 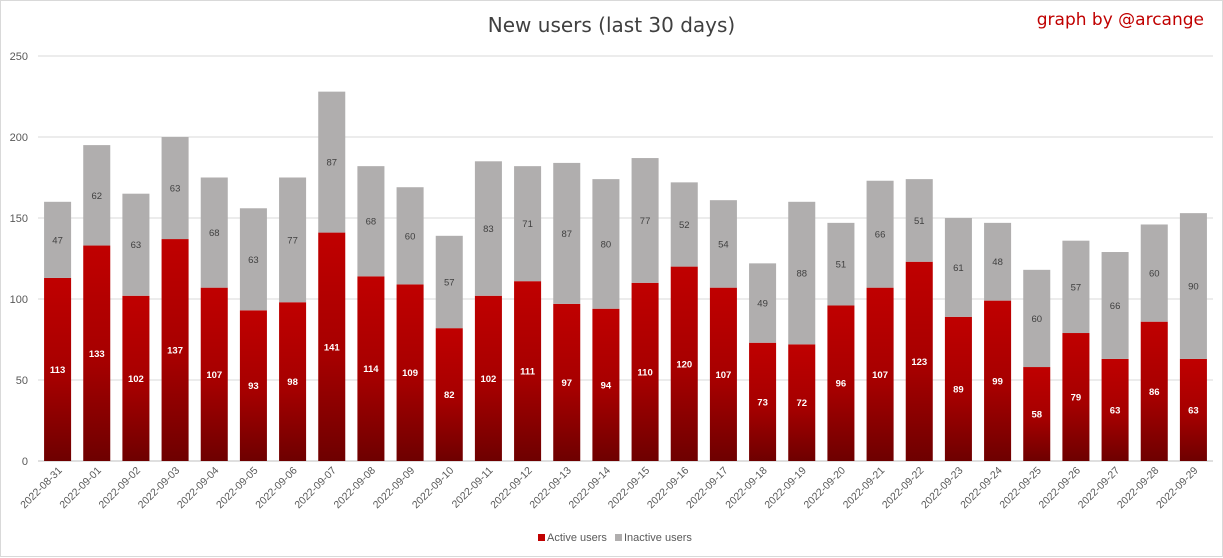 I want to click on y-tick-label: 0, so click(x=25, y=462).